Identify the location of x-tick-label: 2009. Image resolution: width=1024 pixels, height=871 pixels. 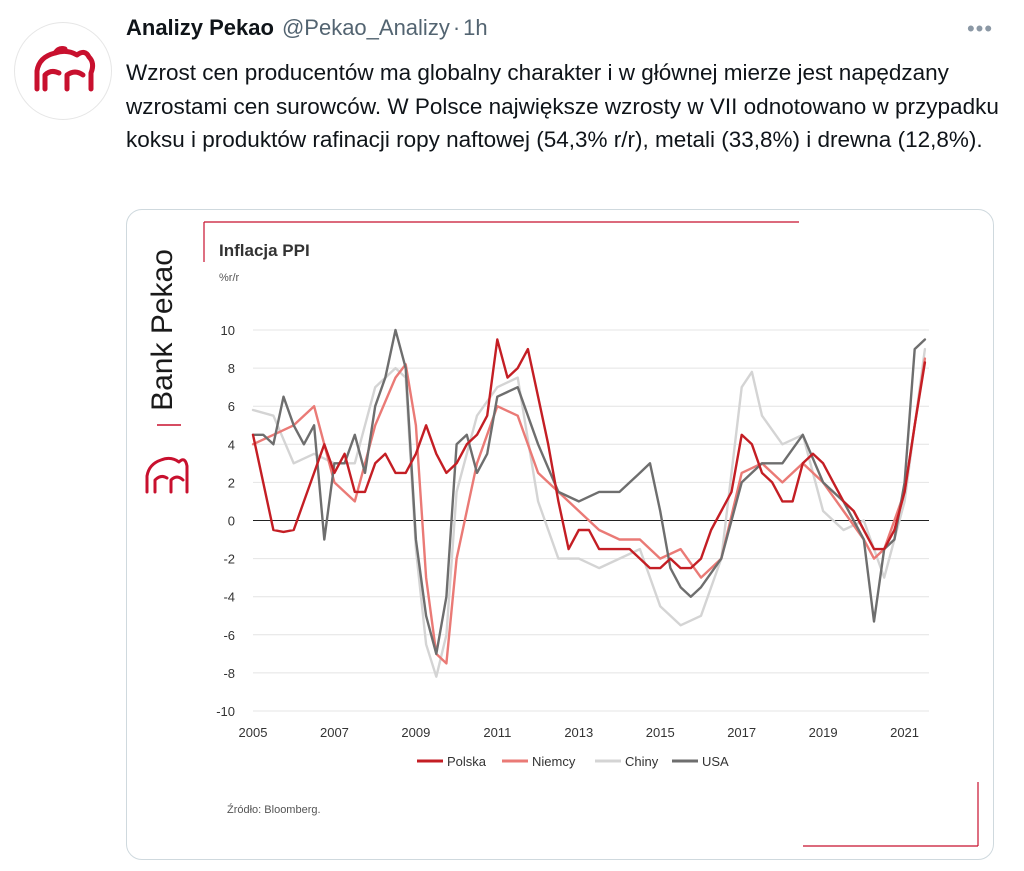
(415, 732).